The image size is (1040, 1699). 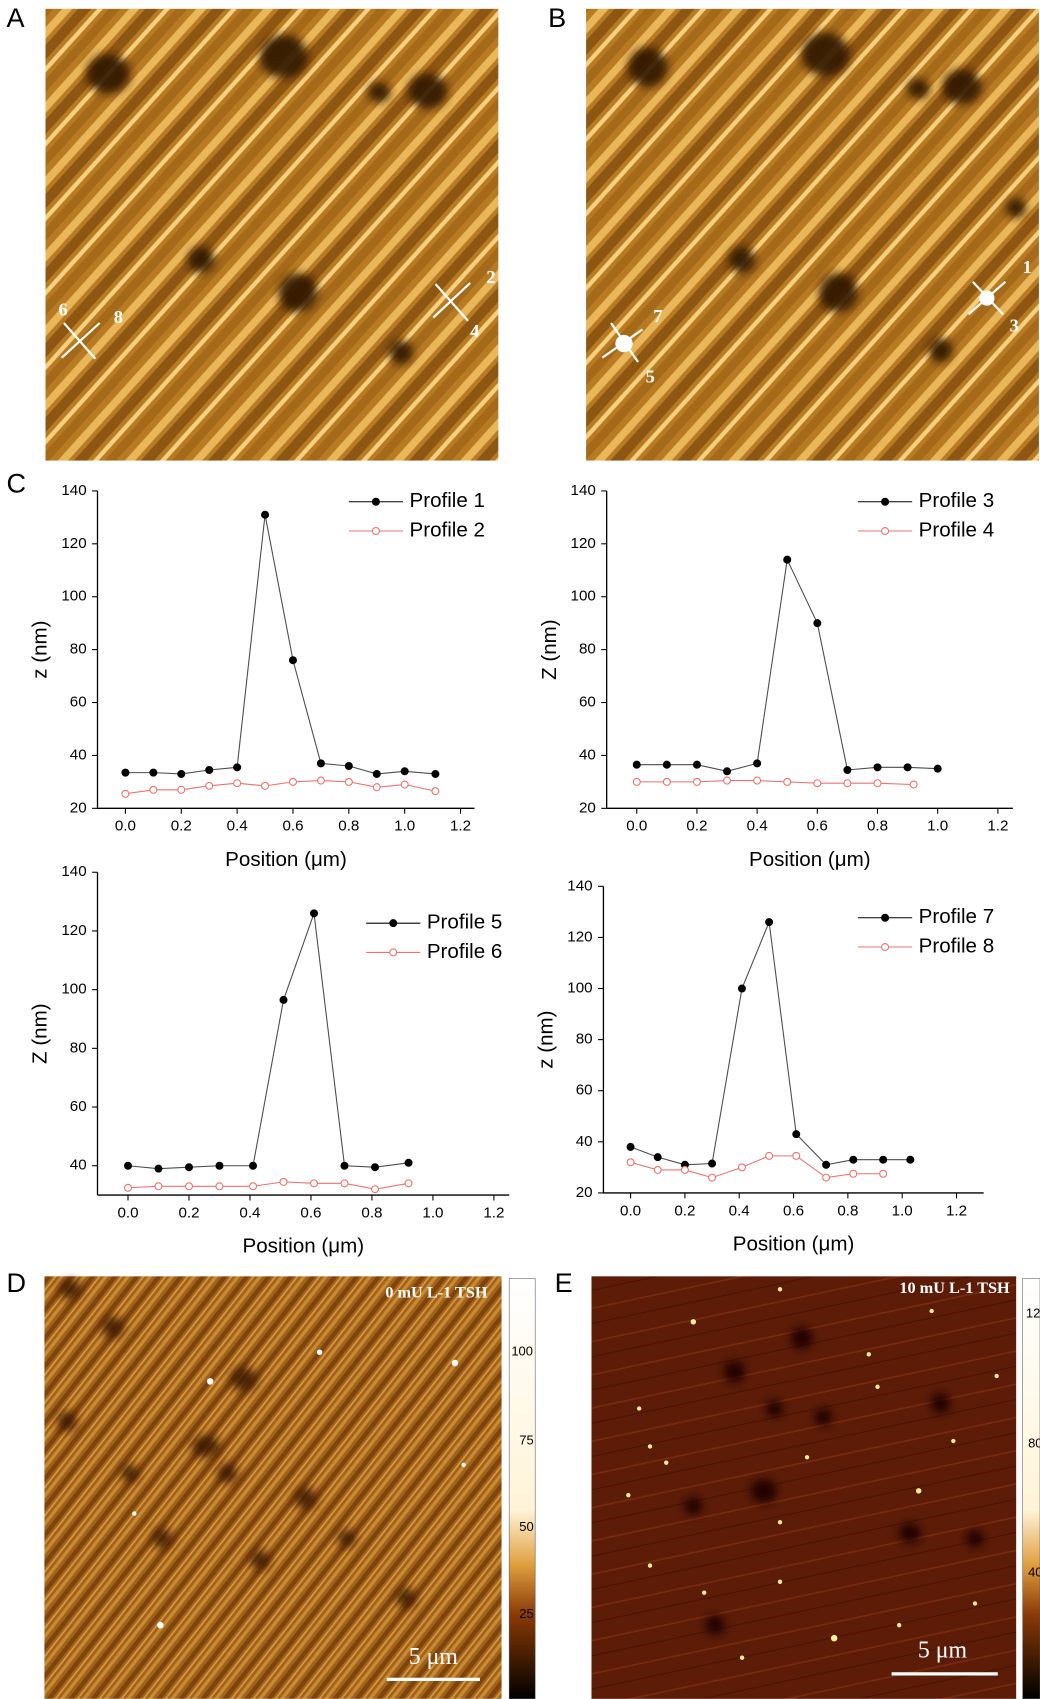 I want to click on image-caption: 0 mU L-1 TSH, so click(x=436, y=1292).